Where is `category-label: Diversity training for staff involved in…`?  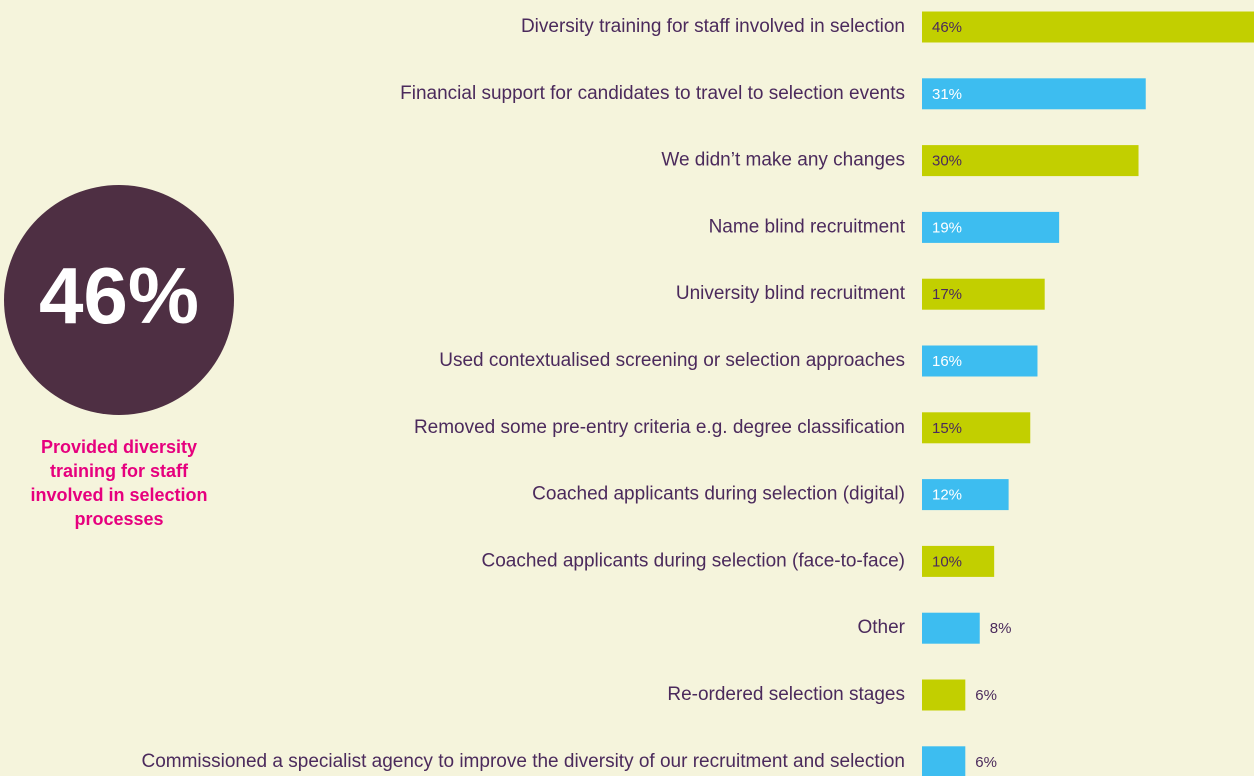 category-label: Diversity training for staff involved in… is located at coordinates (713, 26).